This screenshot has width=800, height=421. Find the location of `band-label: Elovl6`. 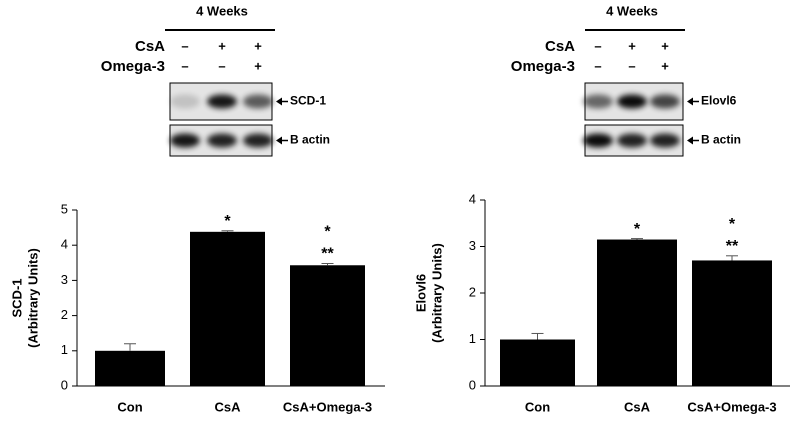

band-label: Elovl6 is located at coordinates (719, 101).